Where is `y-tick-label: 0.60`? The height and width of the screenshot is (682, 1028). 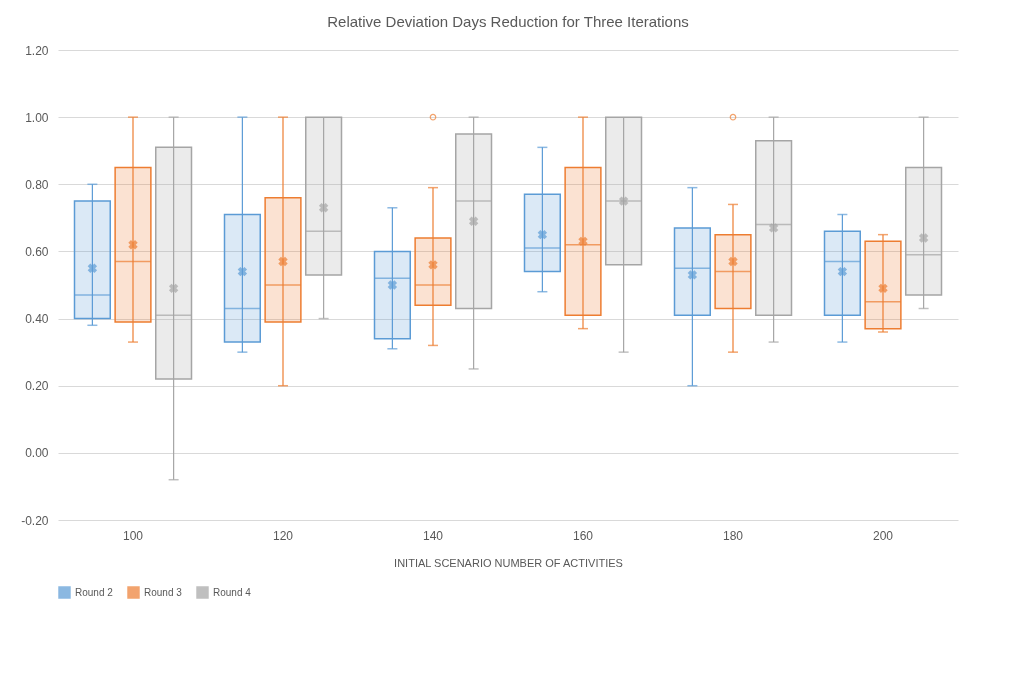 y-tick-label: 0.60 is located at coordinates (37, 251).